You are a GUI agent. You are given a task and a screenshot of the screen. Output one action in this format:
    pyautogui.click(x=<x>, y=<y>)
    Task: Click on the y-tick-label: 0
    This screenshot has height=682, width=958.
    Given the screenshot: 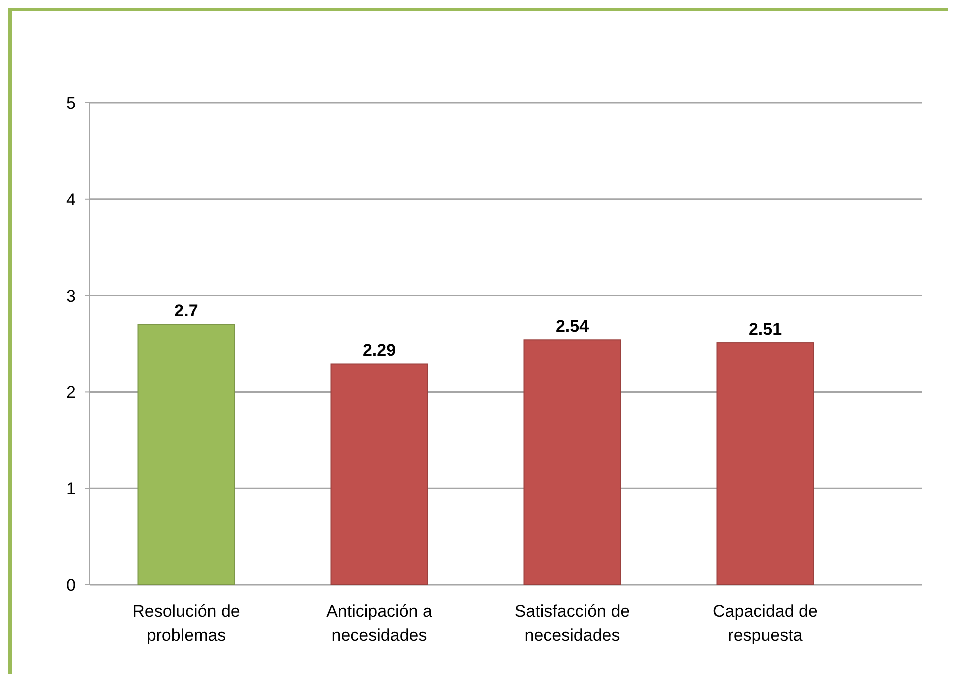 What is the action you would take?
    pyautogui.click(x=71, y=585)
    